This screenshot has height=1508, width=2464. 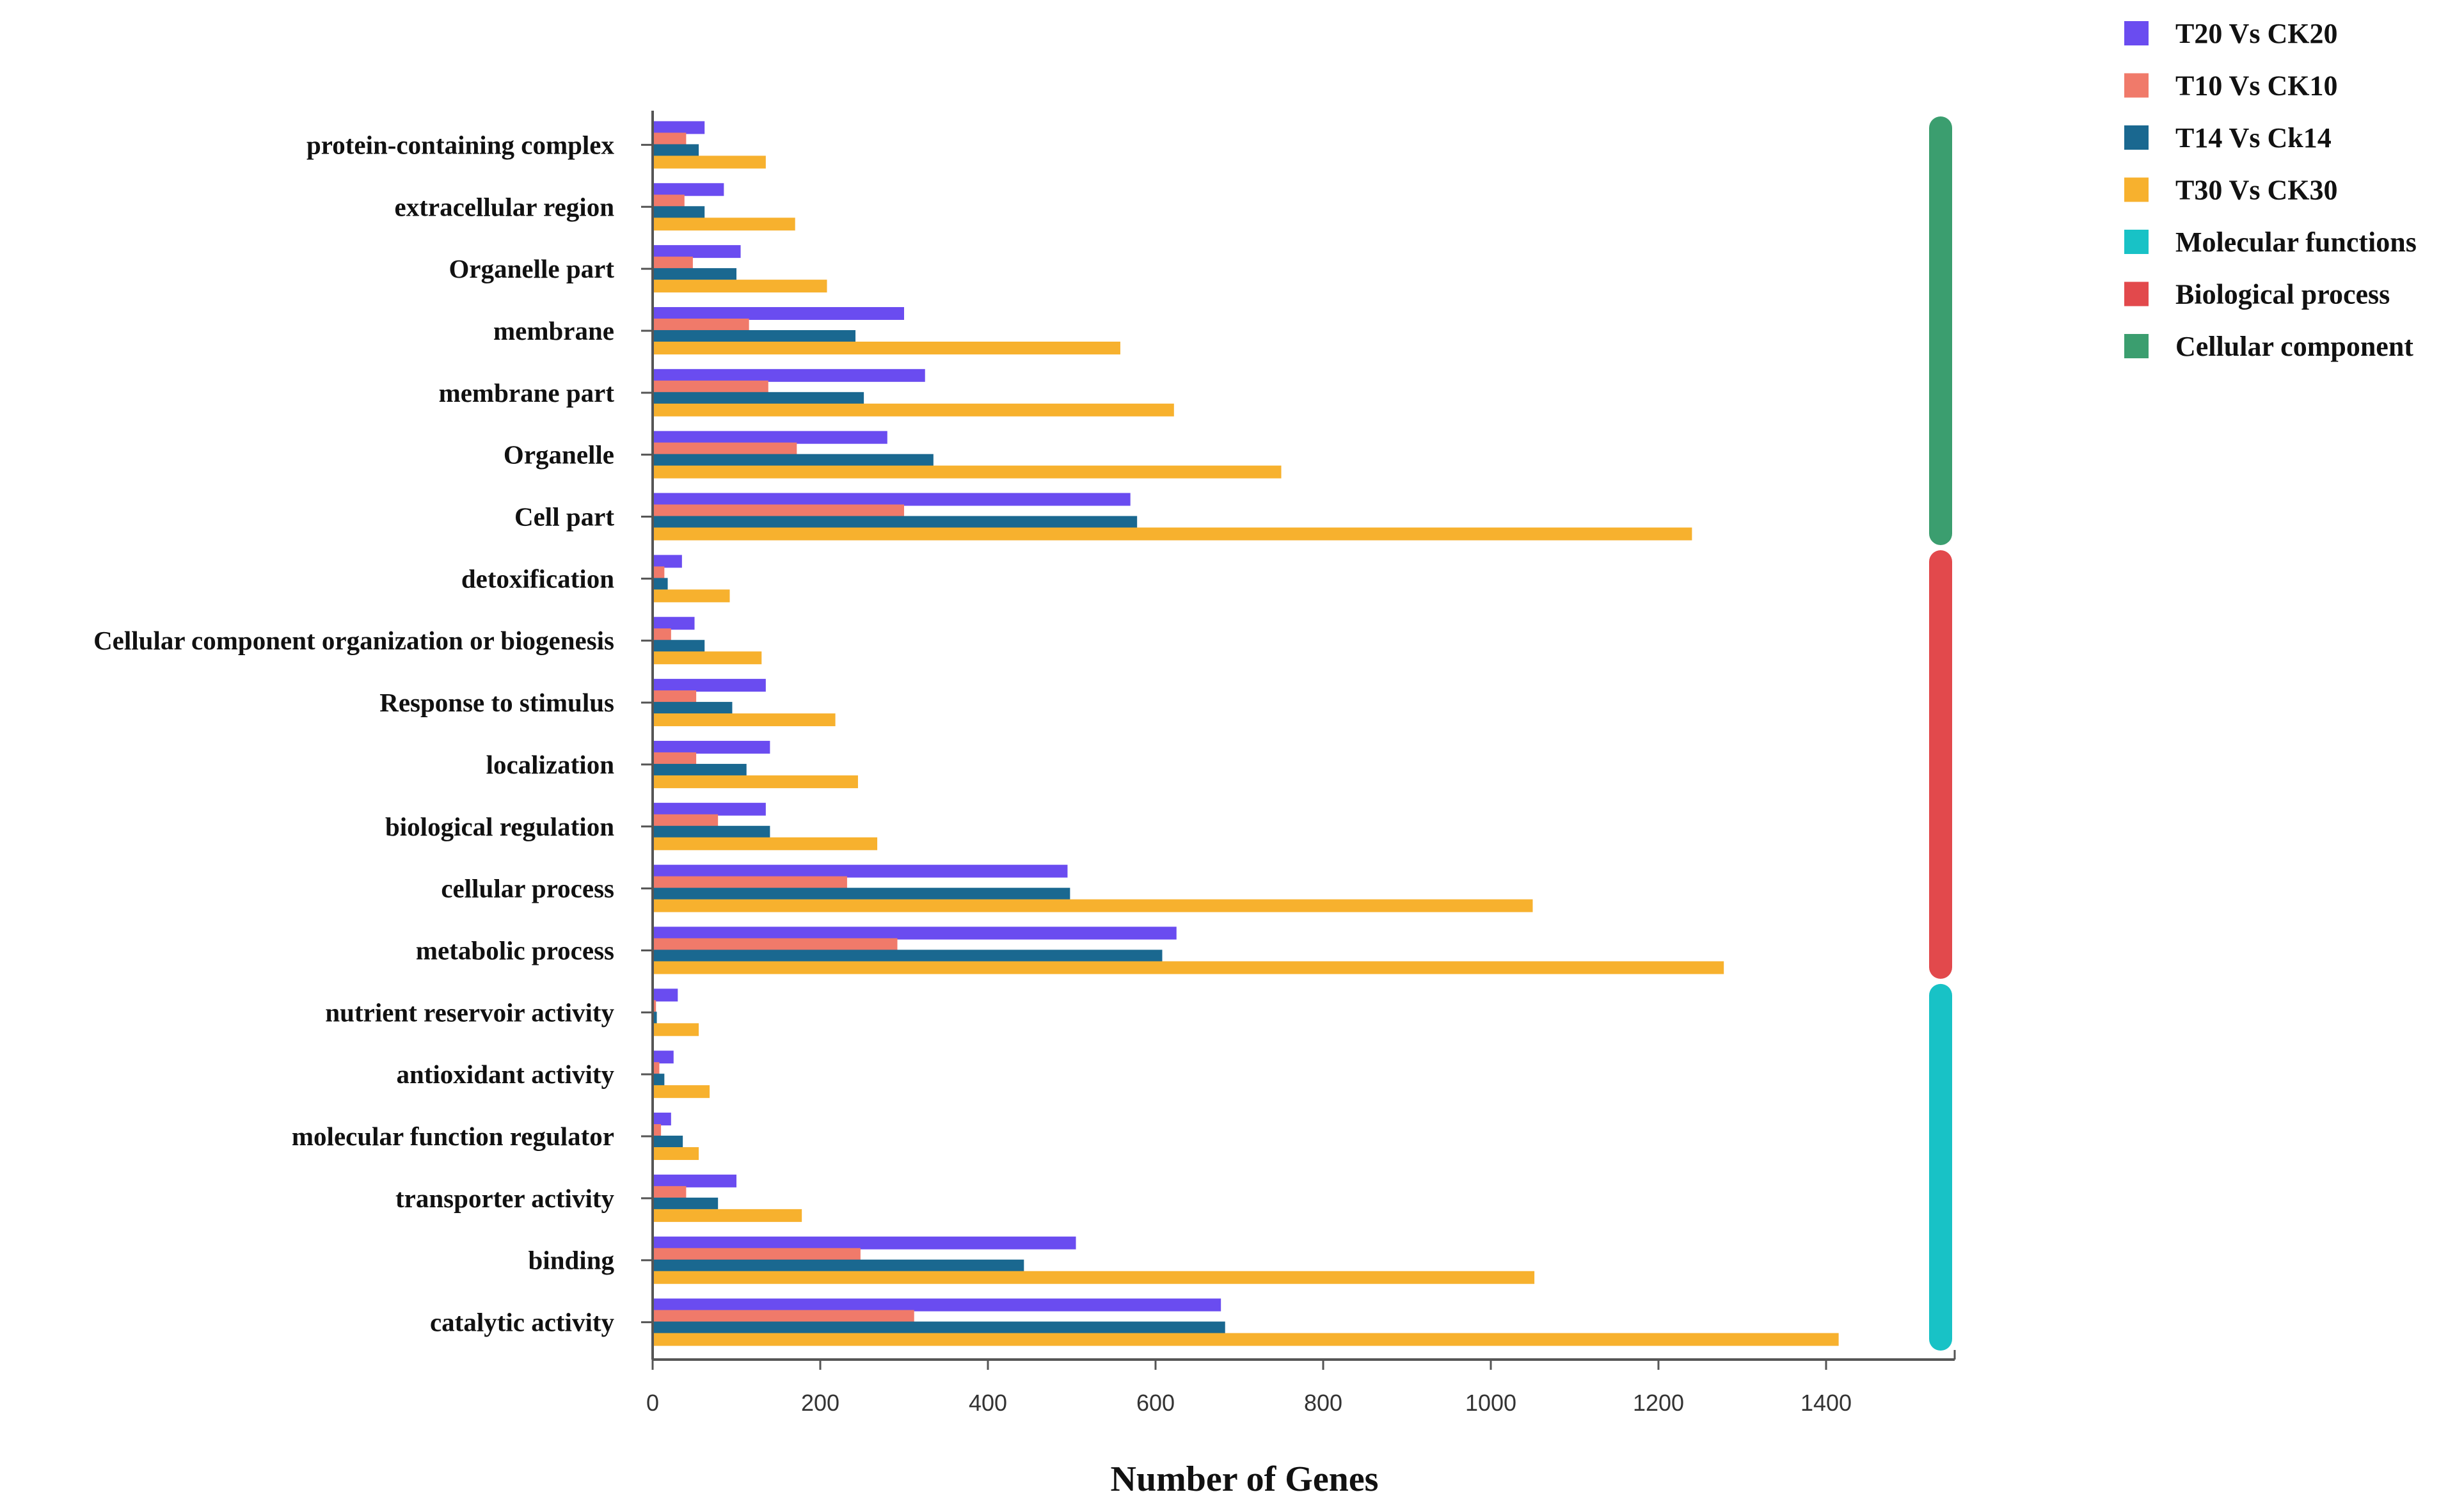 I want to click on legend-label-biological-process: Biological process, so click(x=2282, y=294).